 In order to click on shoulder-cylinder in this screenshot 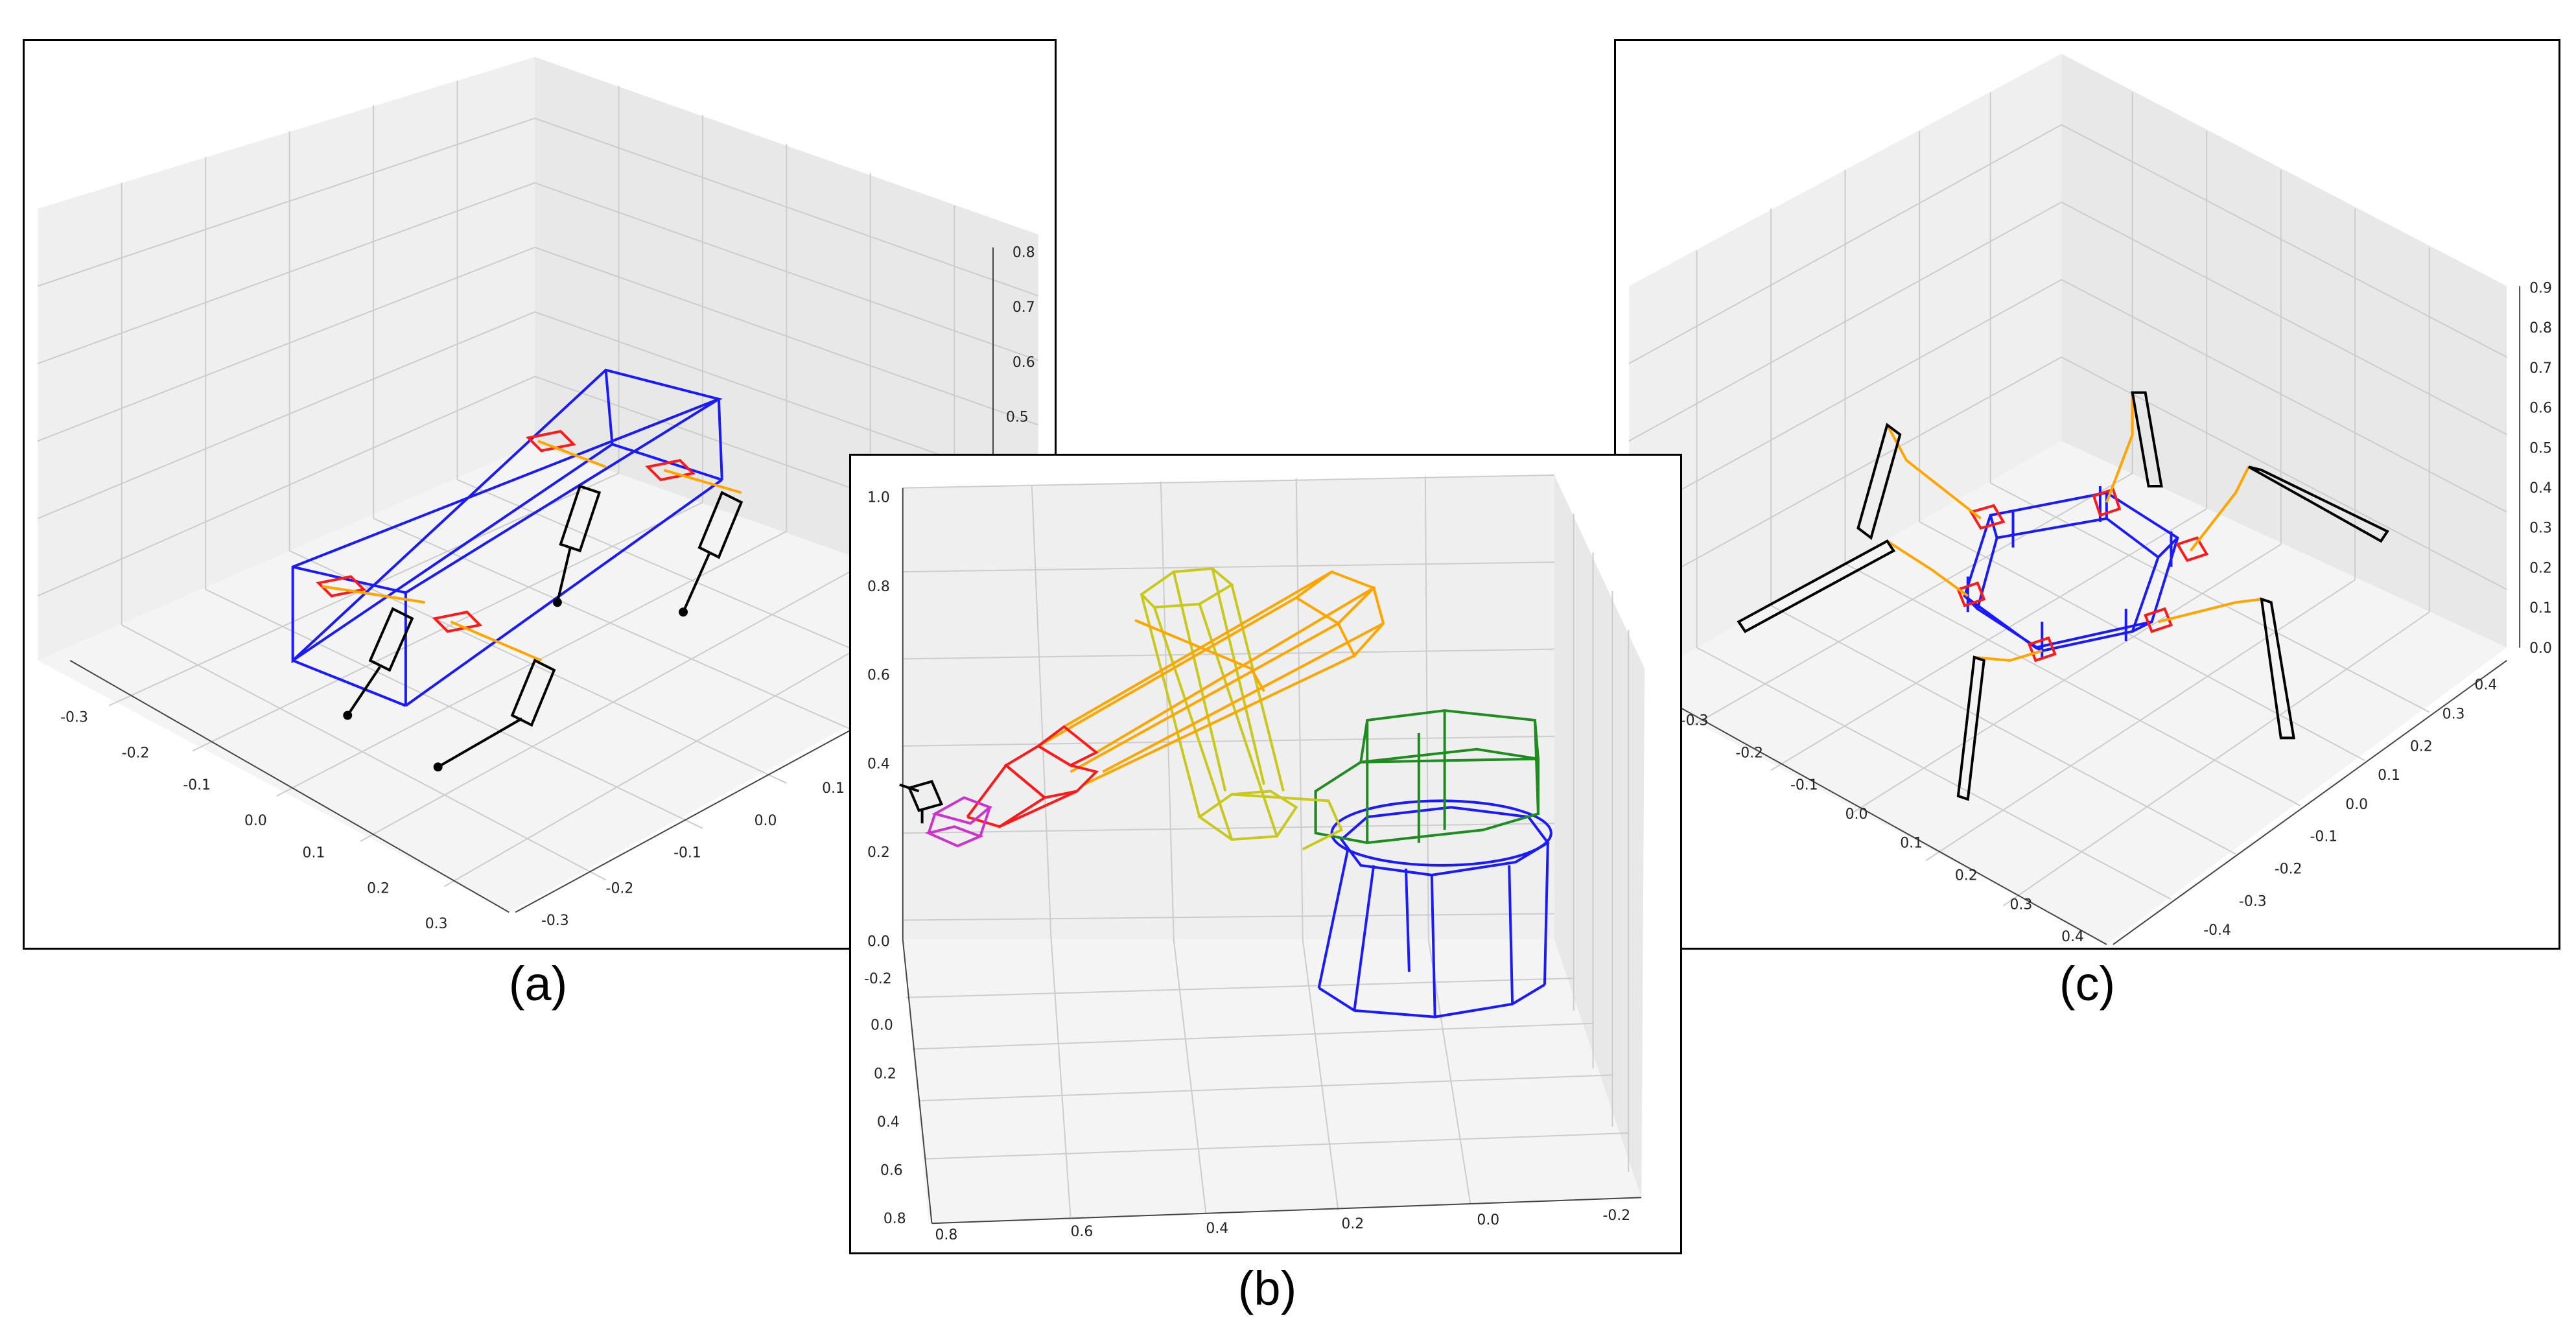, I will do `click(1427, 777)`.